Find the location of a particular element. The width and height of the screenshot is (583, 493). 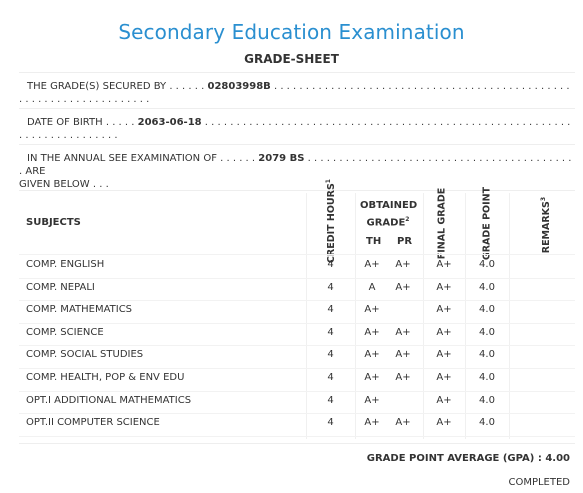

subject-name: COMP. NEPALI is located at coordinates (60, 287).